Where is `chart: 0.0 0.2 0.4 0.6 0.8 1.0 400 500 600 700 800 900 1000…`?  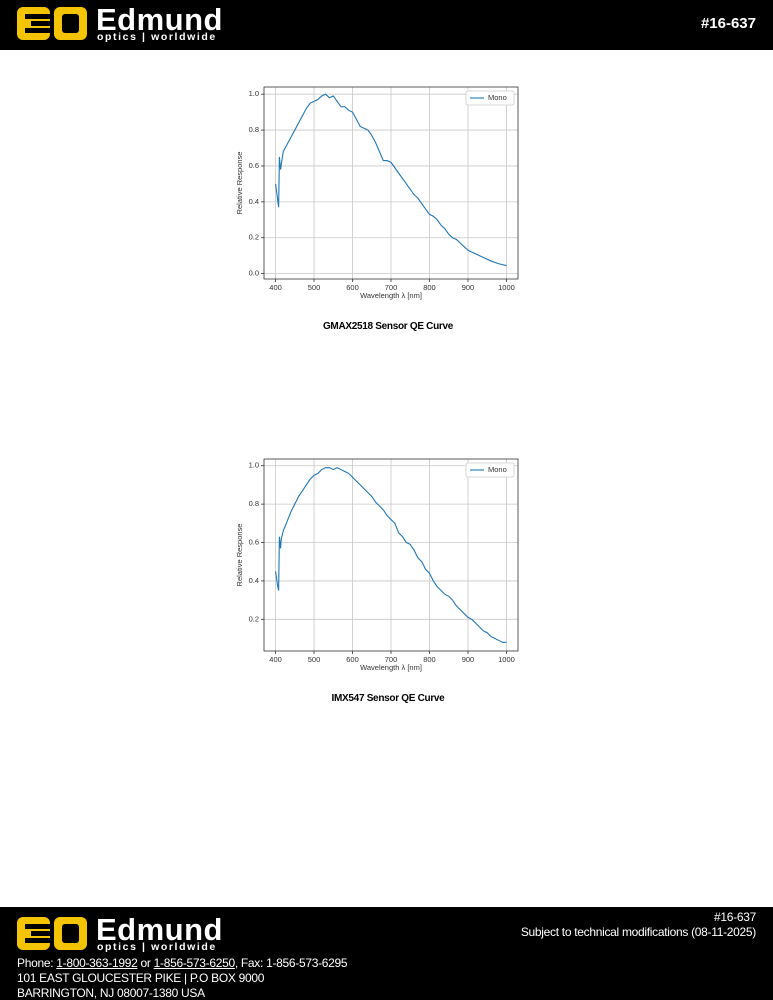 chart: 0.0 0.2 0.4 0.6 0.8 1.0 400 500 600 700 800 900 1000… is located at coordinates (377, 193).